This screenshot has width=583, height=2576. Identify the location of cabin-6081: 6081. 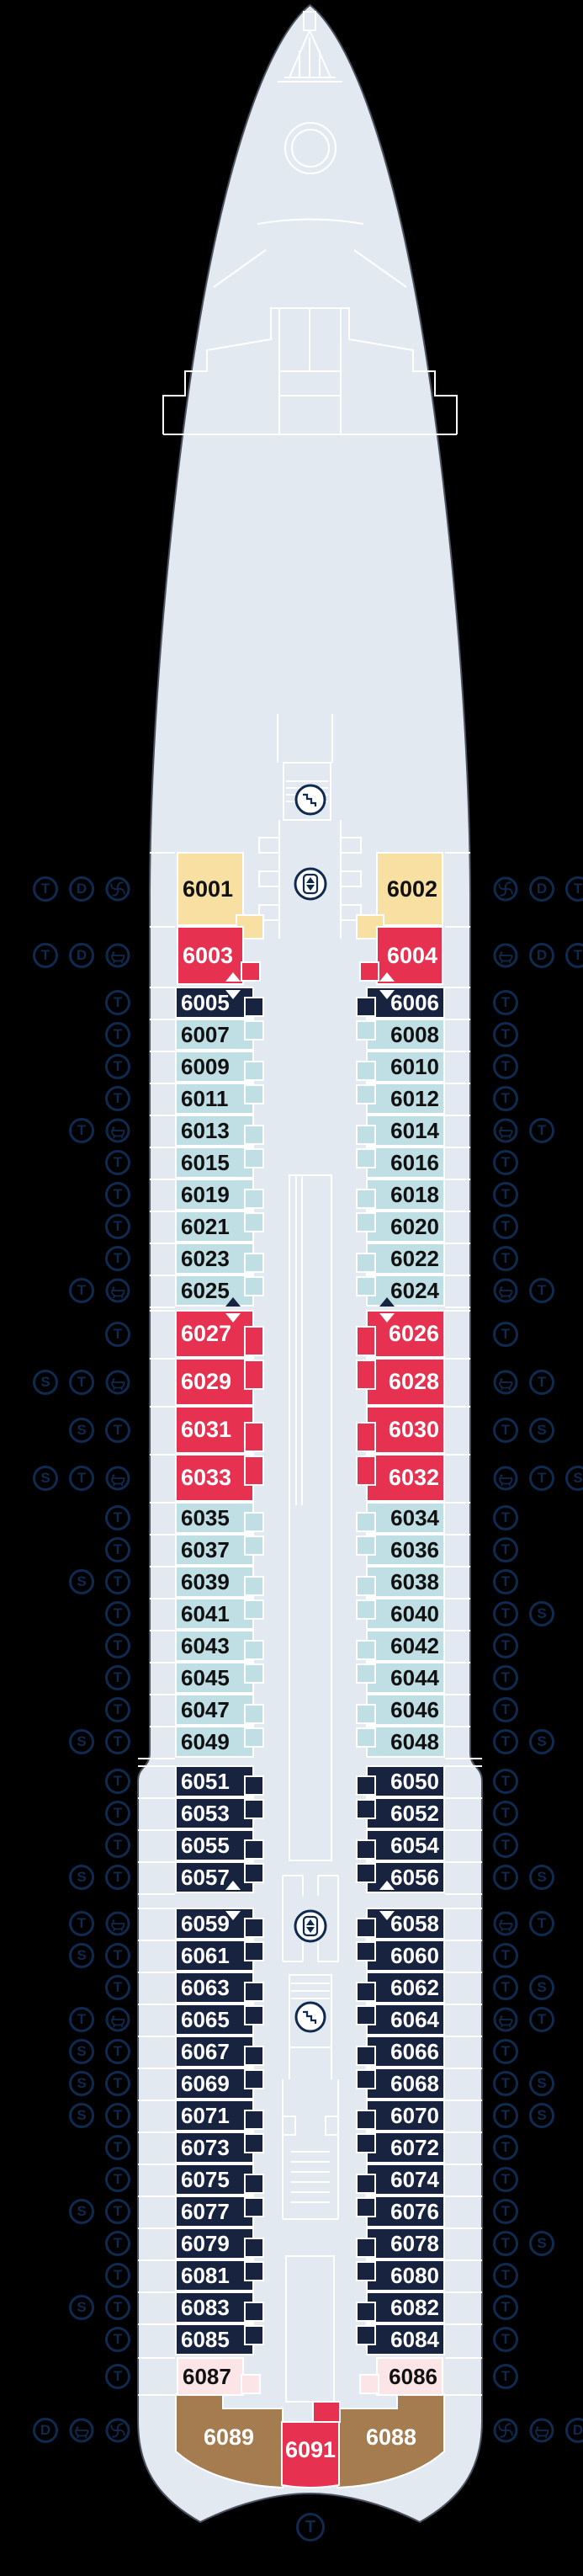
(214, 2275).